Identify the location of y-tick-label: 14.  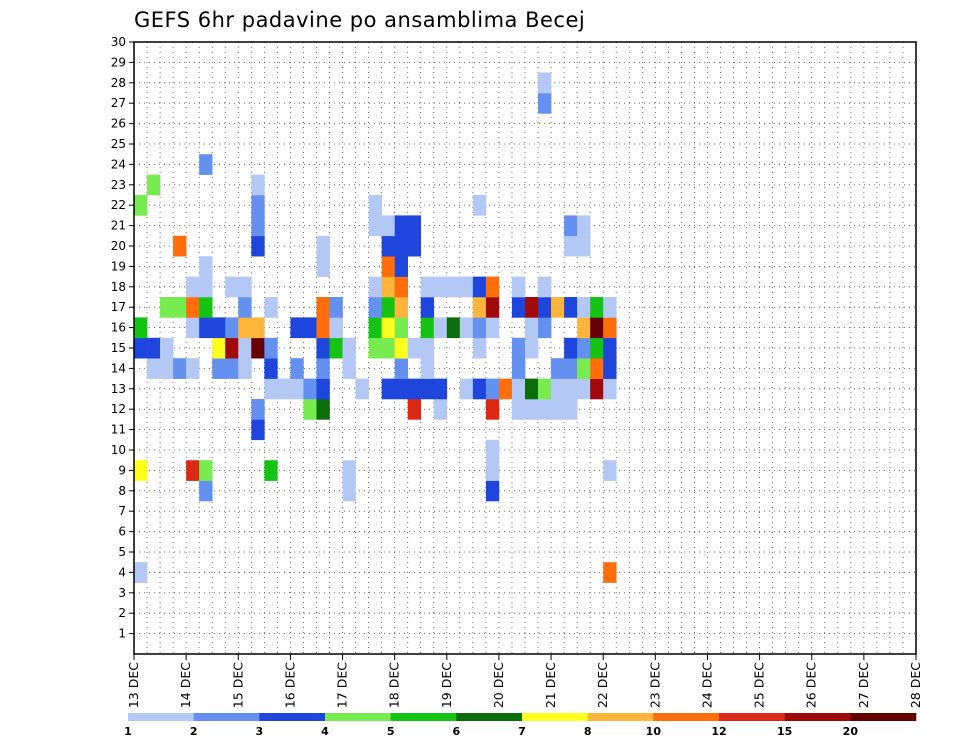
(118, 368).